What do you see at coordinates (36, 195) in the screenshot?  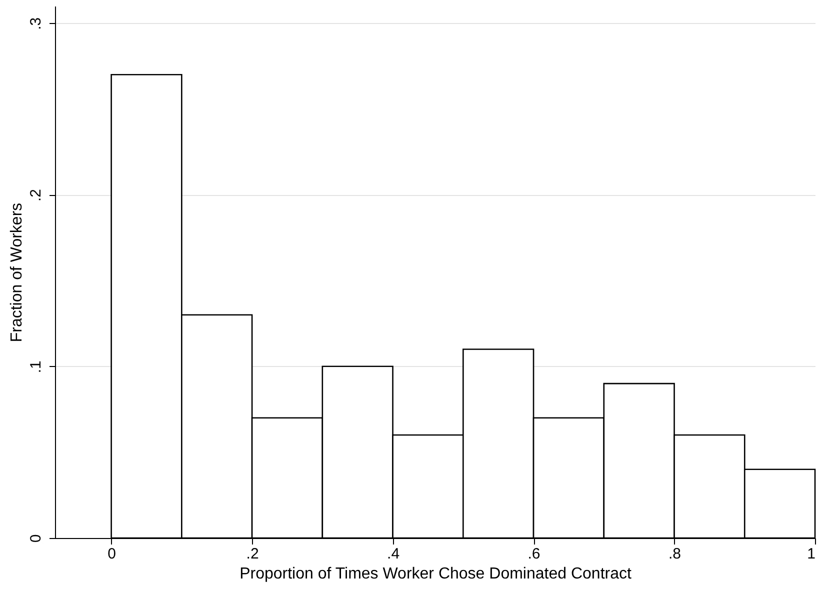 I see `y-tick-label: .2` at bounding box center [36, 195].